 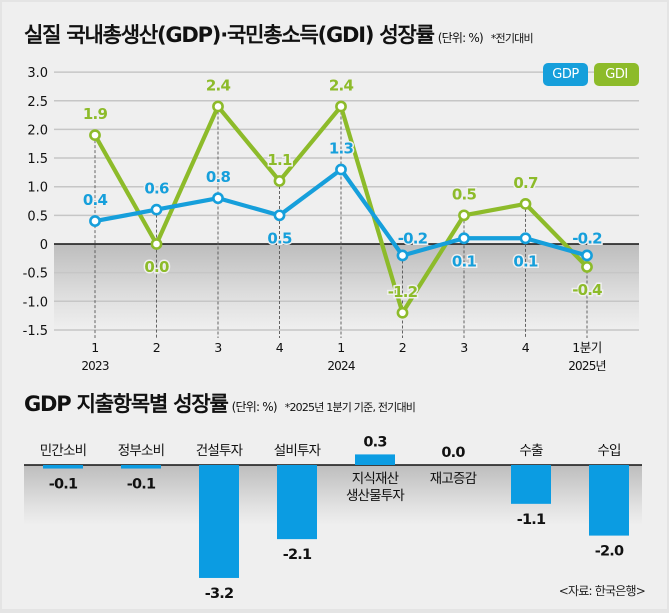 What do you see at coordinates (95, 114) in the screenshot?
I see `data-label-gdi: 1.9` at bounding box center [95, 114].